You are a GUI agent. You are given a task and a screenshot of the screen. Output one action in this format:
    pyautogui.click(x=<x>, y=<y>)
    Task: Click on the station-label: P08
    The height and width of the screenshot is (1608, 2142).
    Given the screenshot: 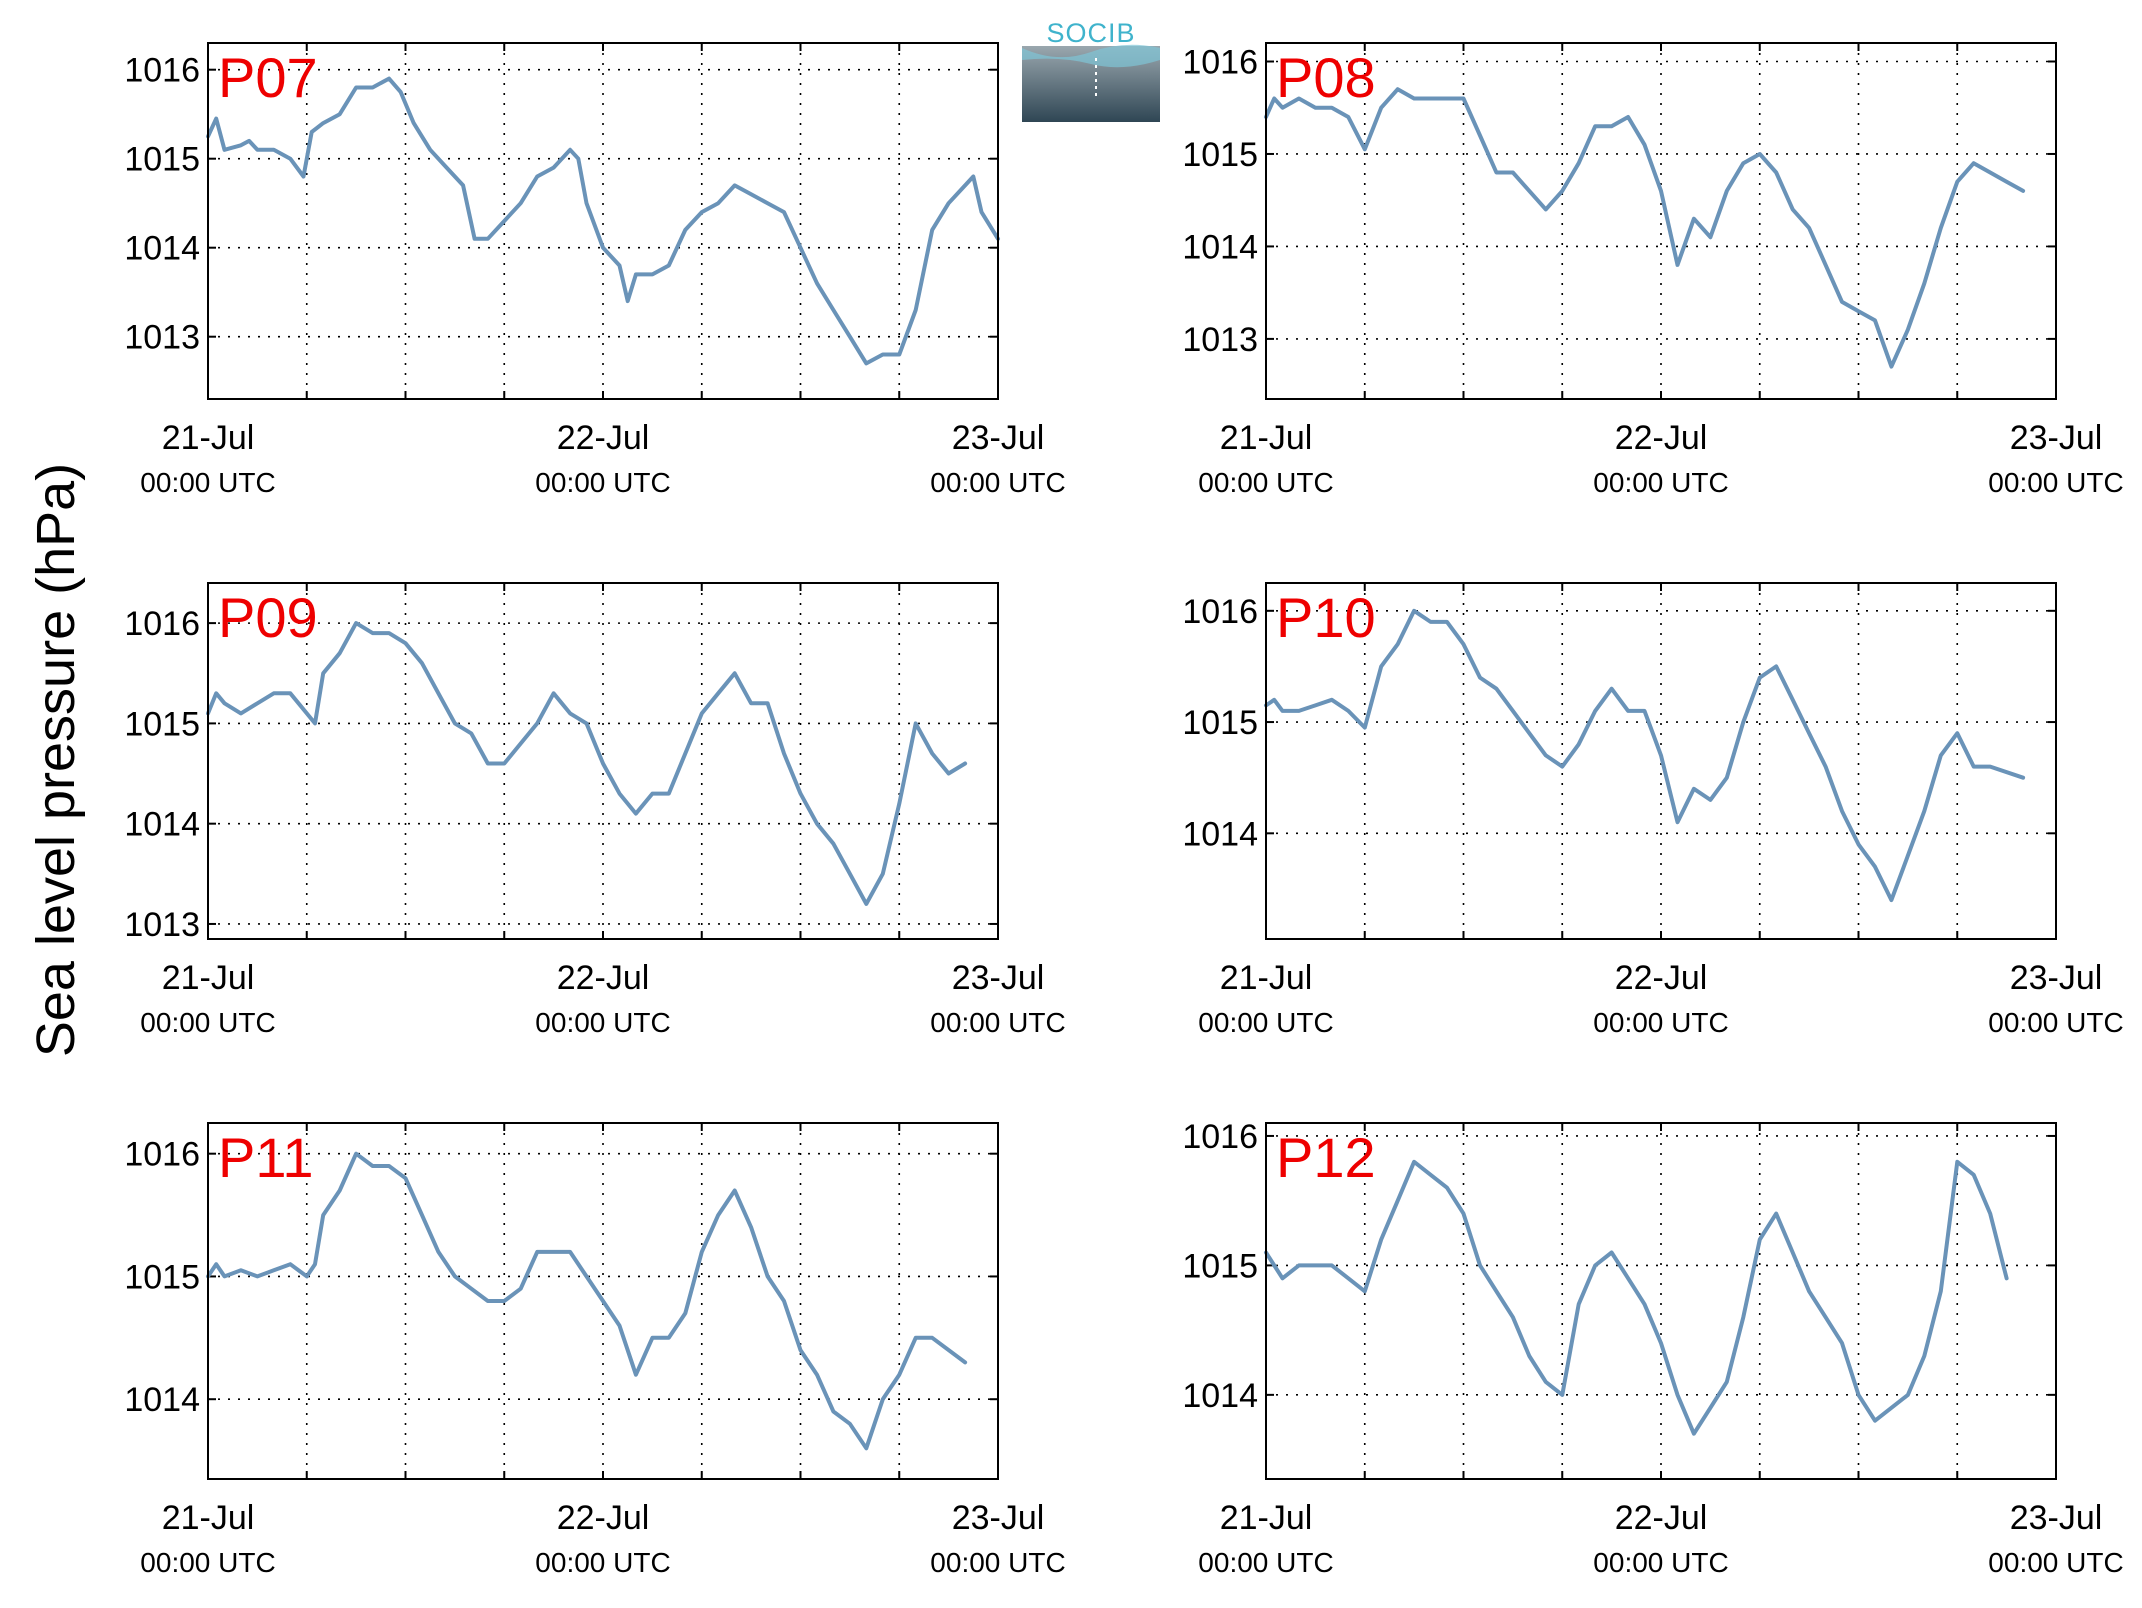 What is the action you would take?
    pyautogui.click(x=1326, y=77)
    